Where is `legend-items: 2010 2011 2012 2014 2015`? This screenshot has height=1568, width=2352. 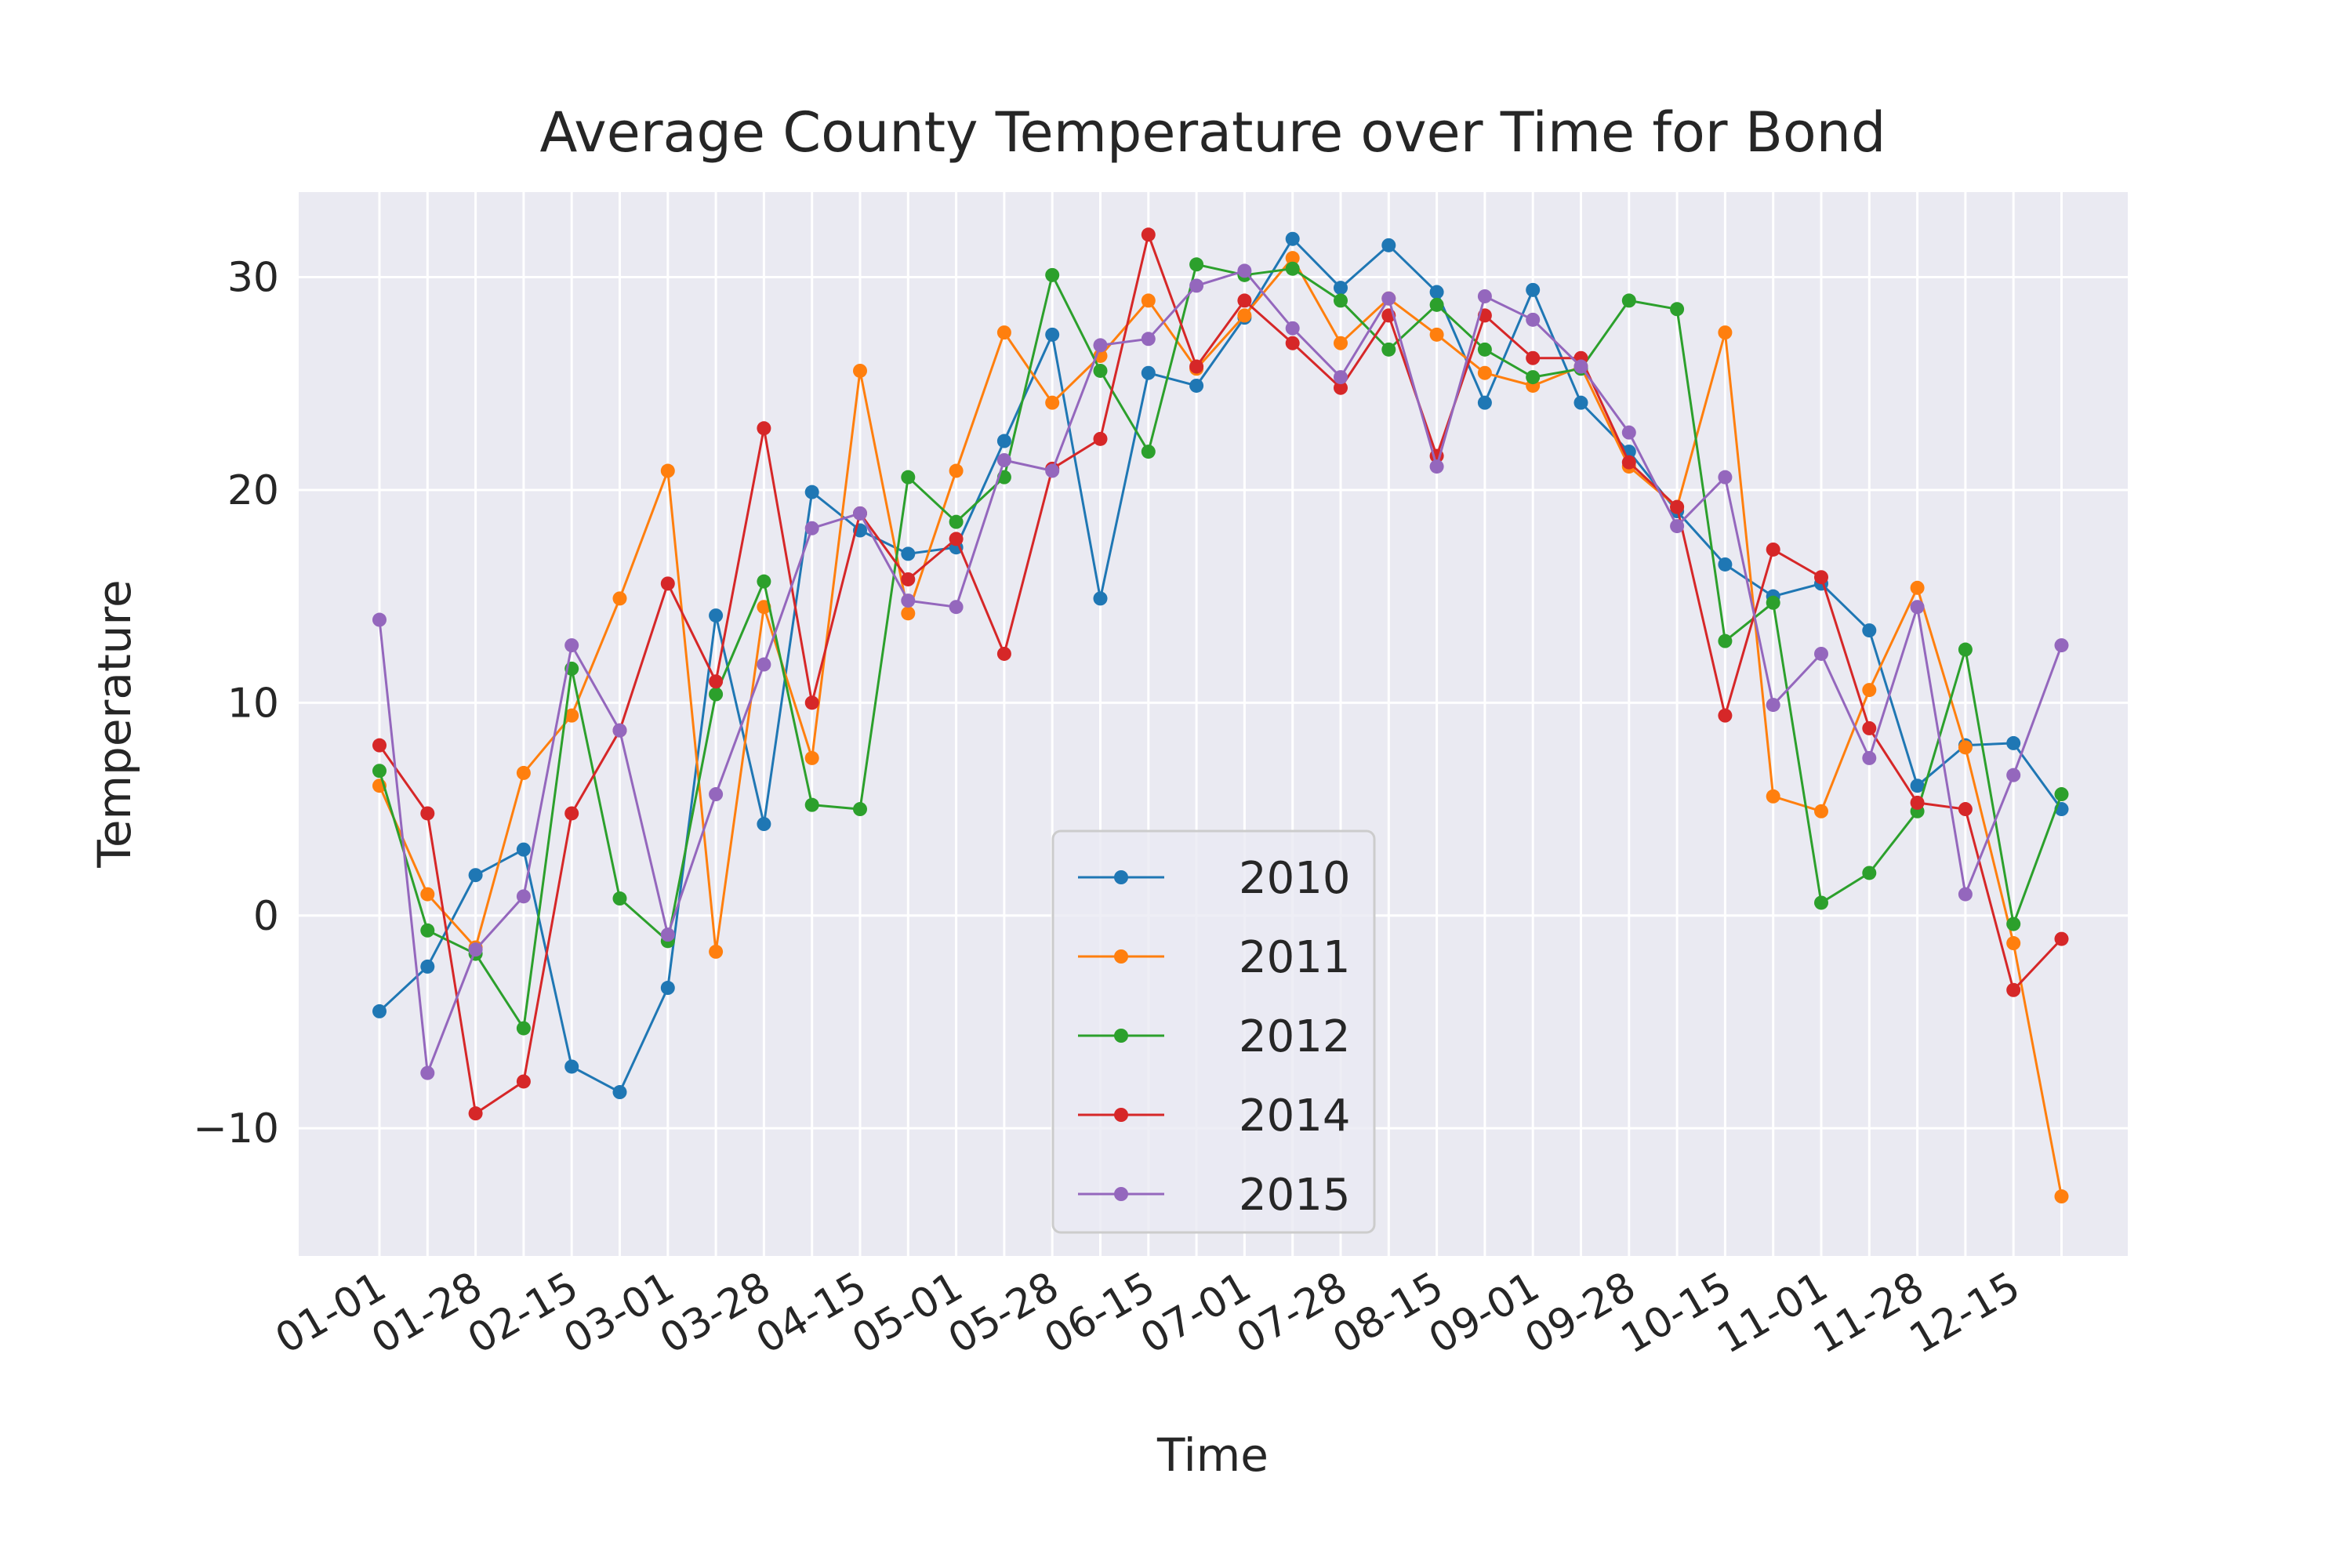 legend-items: 2010 2011 2012 2014 2015 is located at coordinates (1214, 1037).